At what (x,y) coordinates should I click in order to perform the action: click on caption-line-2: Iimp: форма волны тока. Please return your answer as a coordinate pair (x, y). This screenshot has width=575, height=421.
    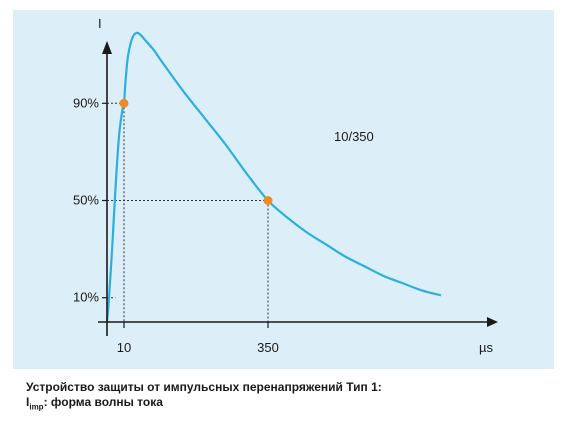
    Looking at the image, I should click on (94, 403).